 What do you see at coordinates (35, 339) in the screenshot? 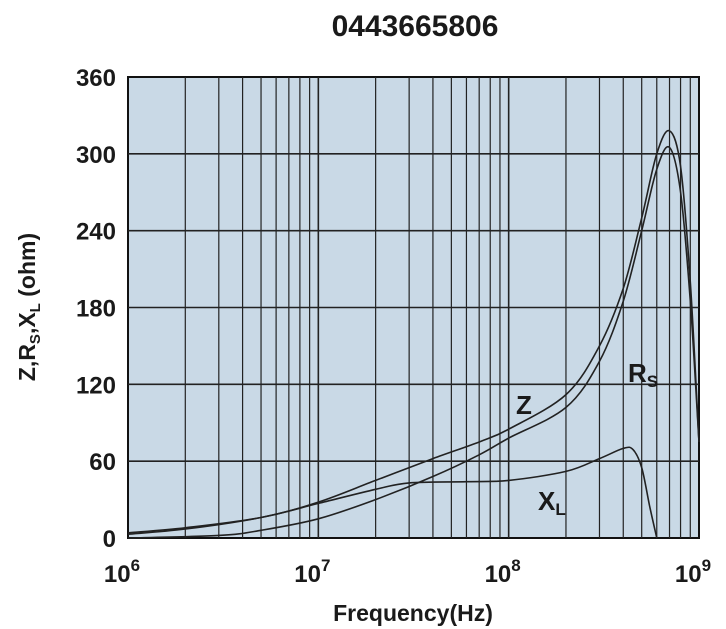
I see `y-axis-label-s: S` at bounding box center [35, 339].